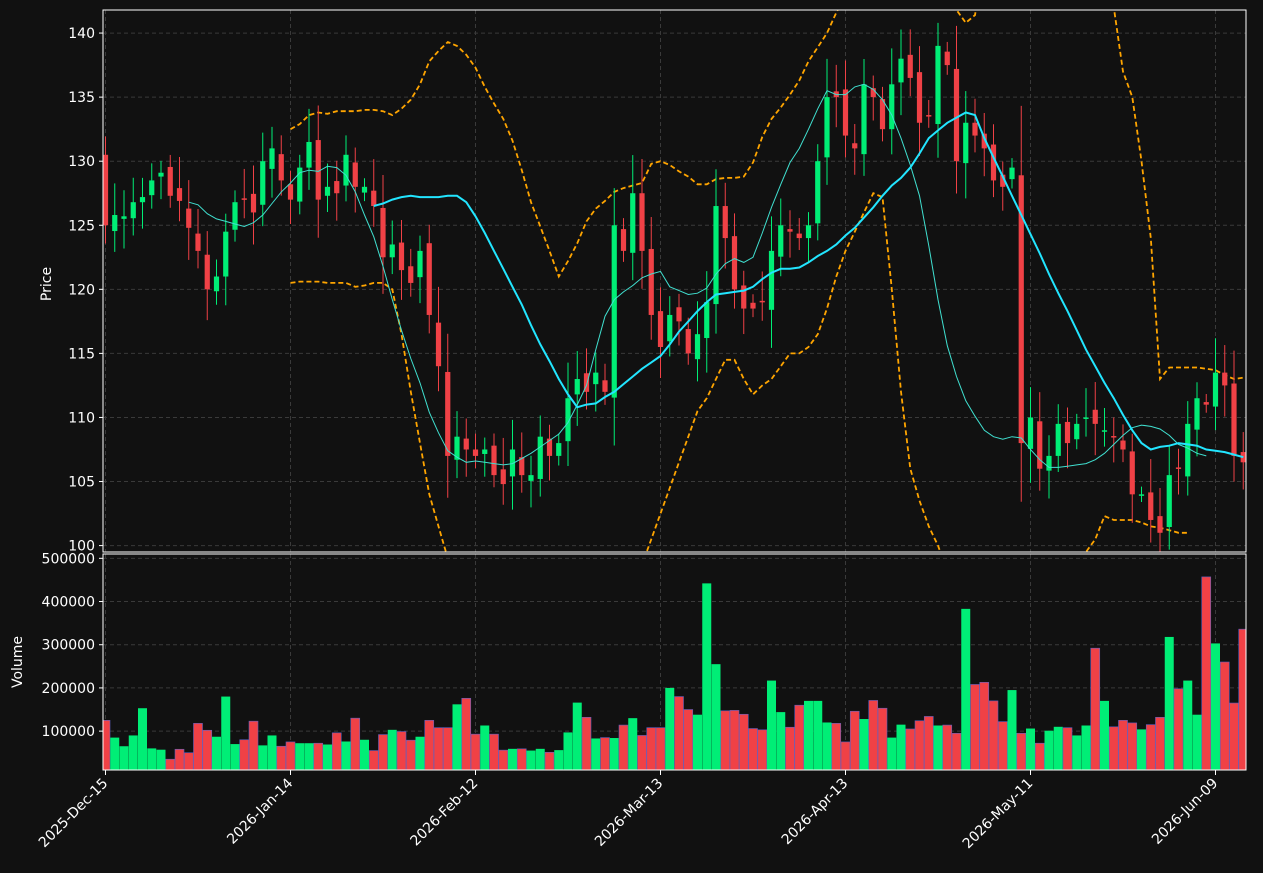 The width and height of the screenshot is (1263, 873). Describe the element at coordinates (68, 646) in the screenshot. I see `volume-tick-label: 300000` at that location.